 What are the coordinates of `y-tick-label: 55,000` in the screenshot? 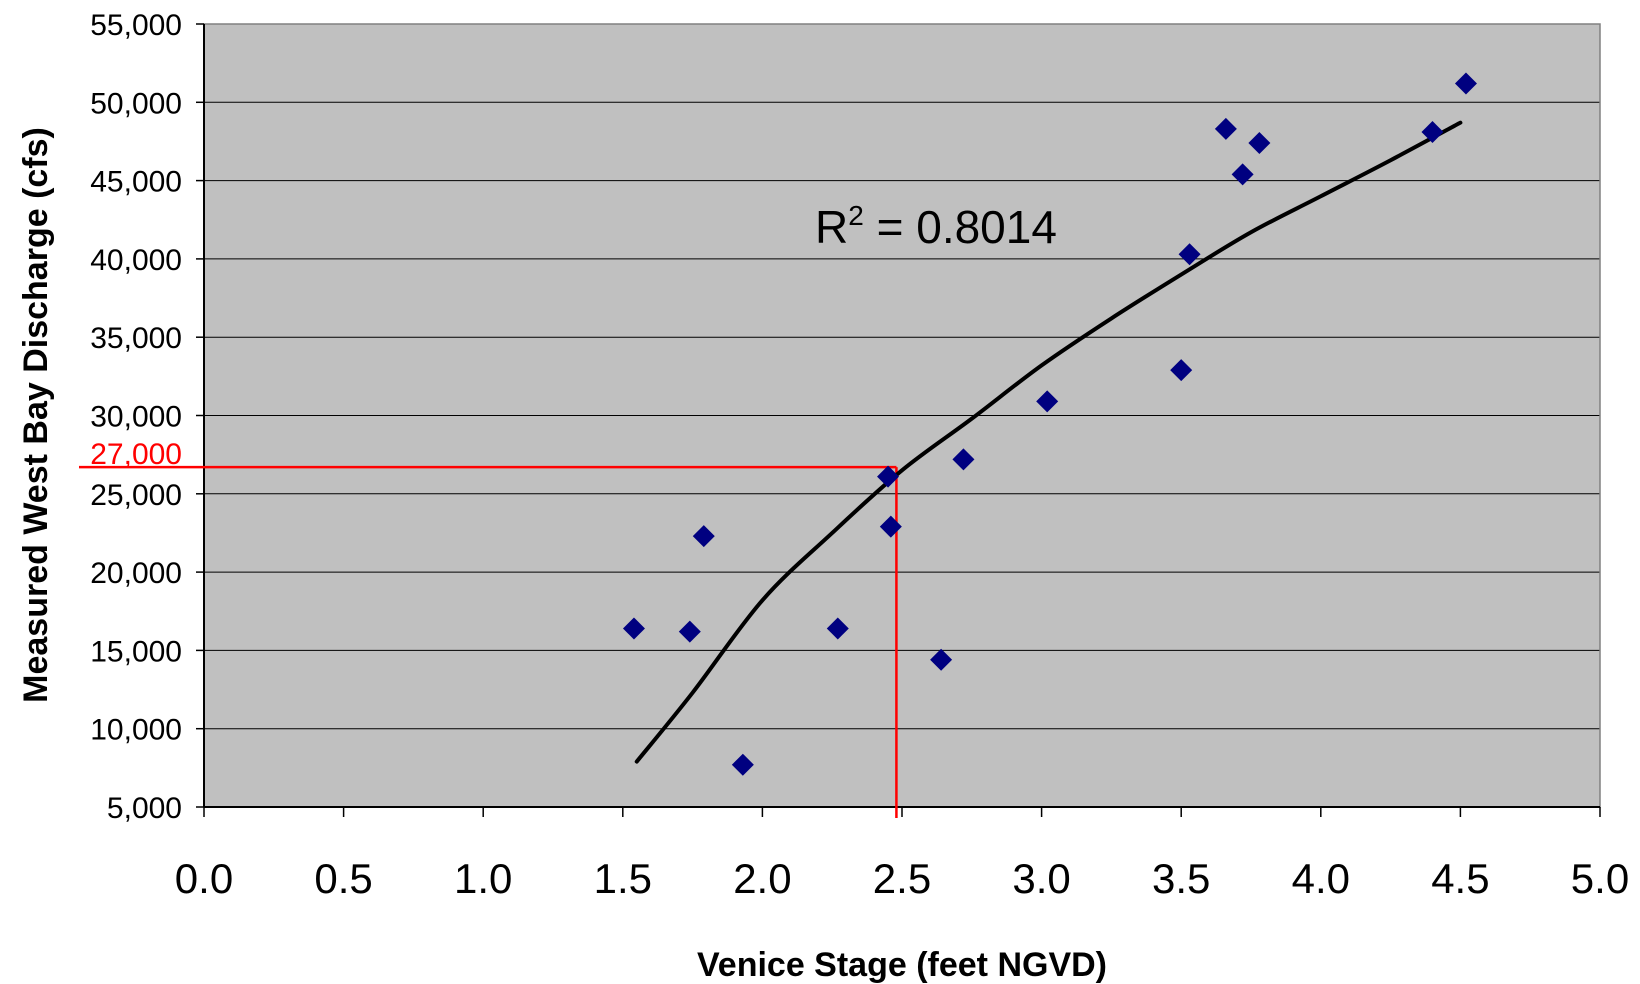 It's located at (136, 25).